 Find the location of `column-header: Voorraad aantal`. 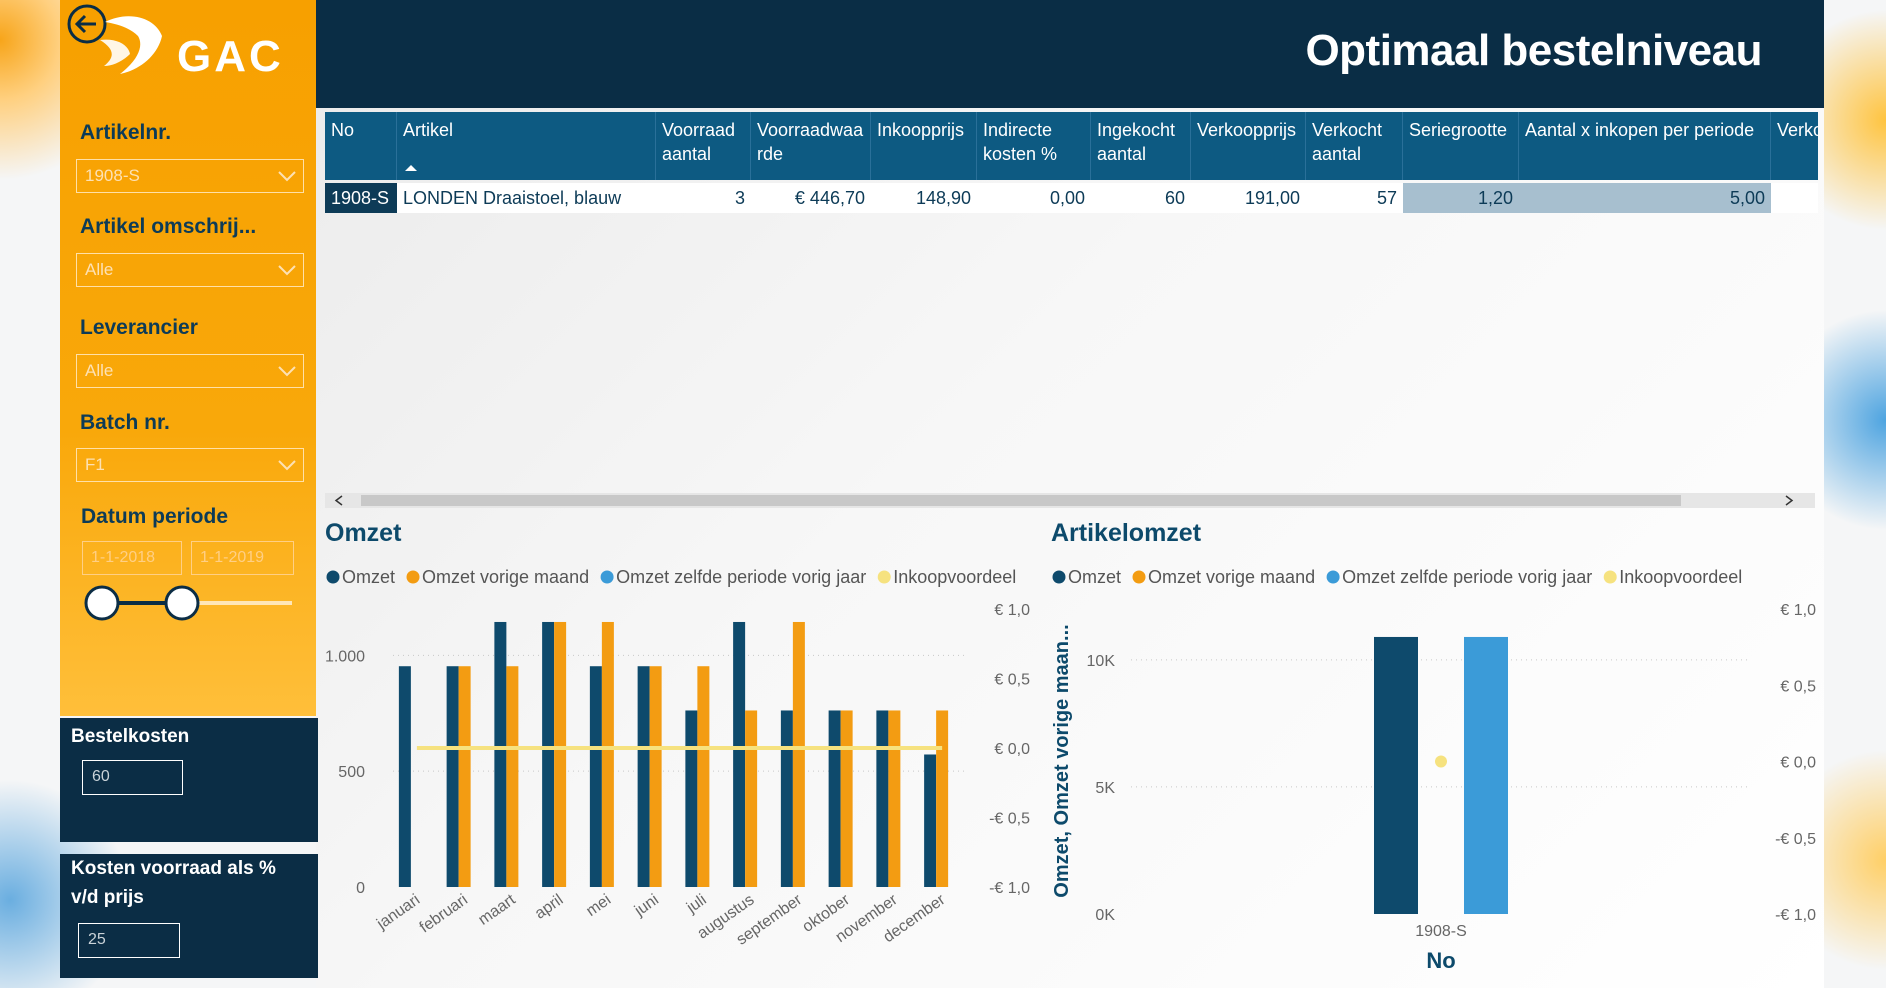

column-header: Voorraad aantal is located at coordinates (703, 146).